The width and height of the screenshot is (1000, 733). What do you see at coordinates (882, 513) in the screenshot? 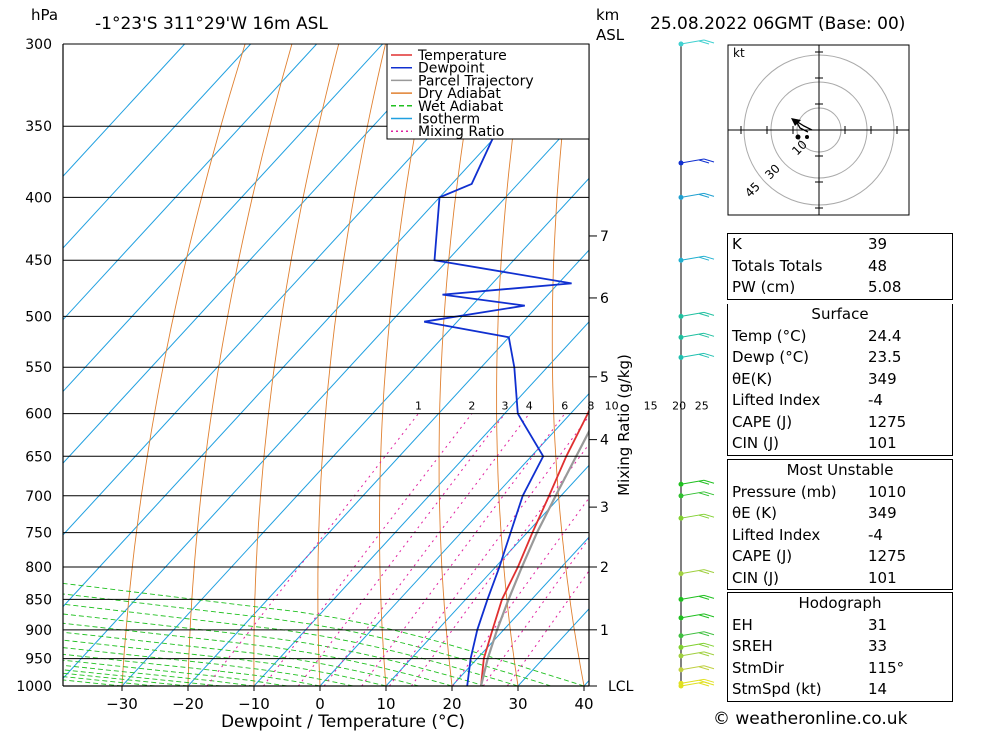
I see `most-unstable-value: 349` at bounding box center [882, 513].